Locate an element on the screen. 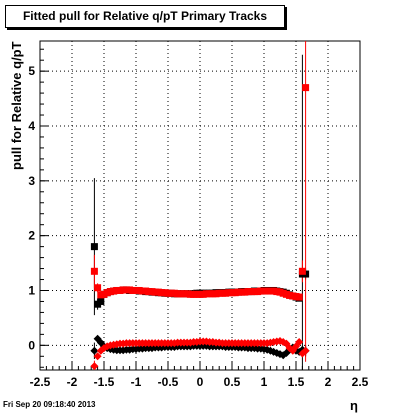 Image resolution: width=400 pixels, height=414 pixels. y-tick-label: 4 is located at coordinates (31, 126).